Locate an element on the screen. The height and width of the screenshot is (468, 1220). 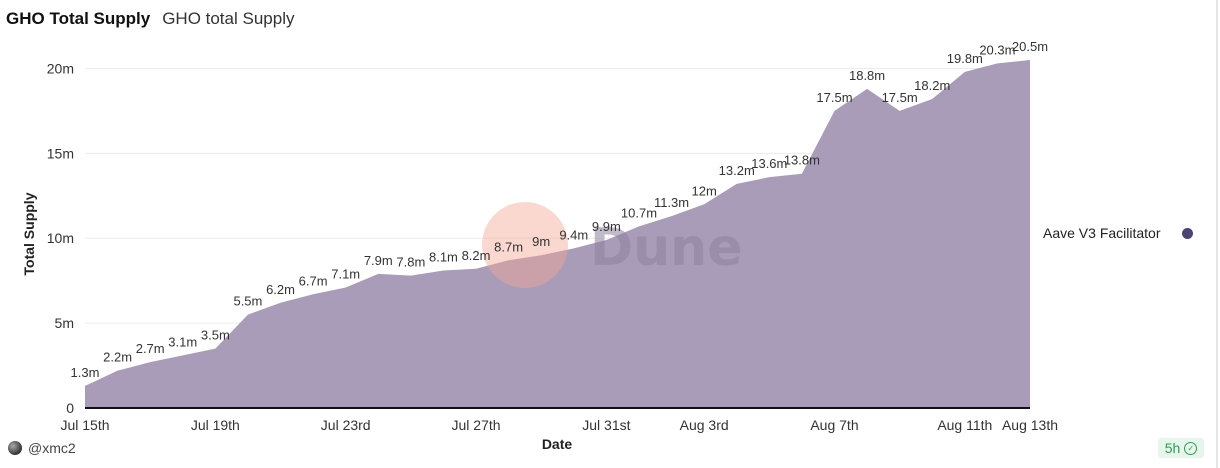
chart-subtitle: GHO total Supply is located at coordinates (228, 18).